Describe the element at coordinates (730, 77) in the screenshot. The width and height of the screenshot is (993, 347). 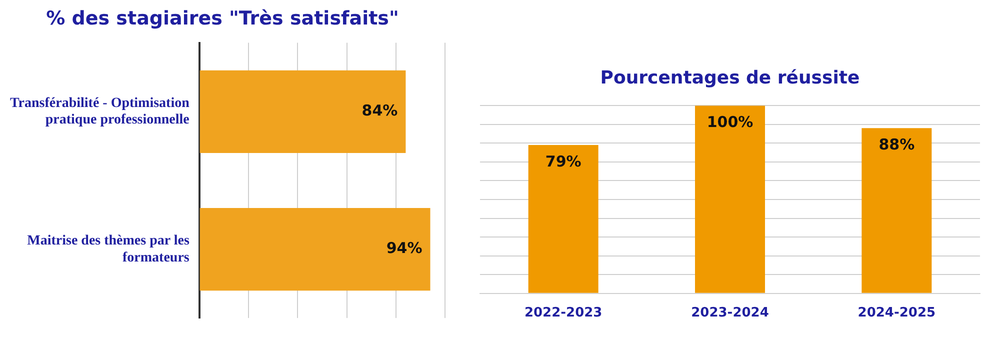
I see `chart-title: Pourcentages de réussite` at that location.